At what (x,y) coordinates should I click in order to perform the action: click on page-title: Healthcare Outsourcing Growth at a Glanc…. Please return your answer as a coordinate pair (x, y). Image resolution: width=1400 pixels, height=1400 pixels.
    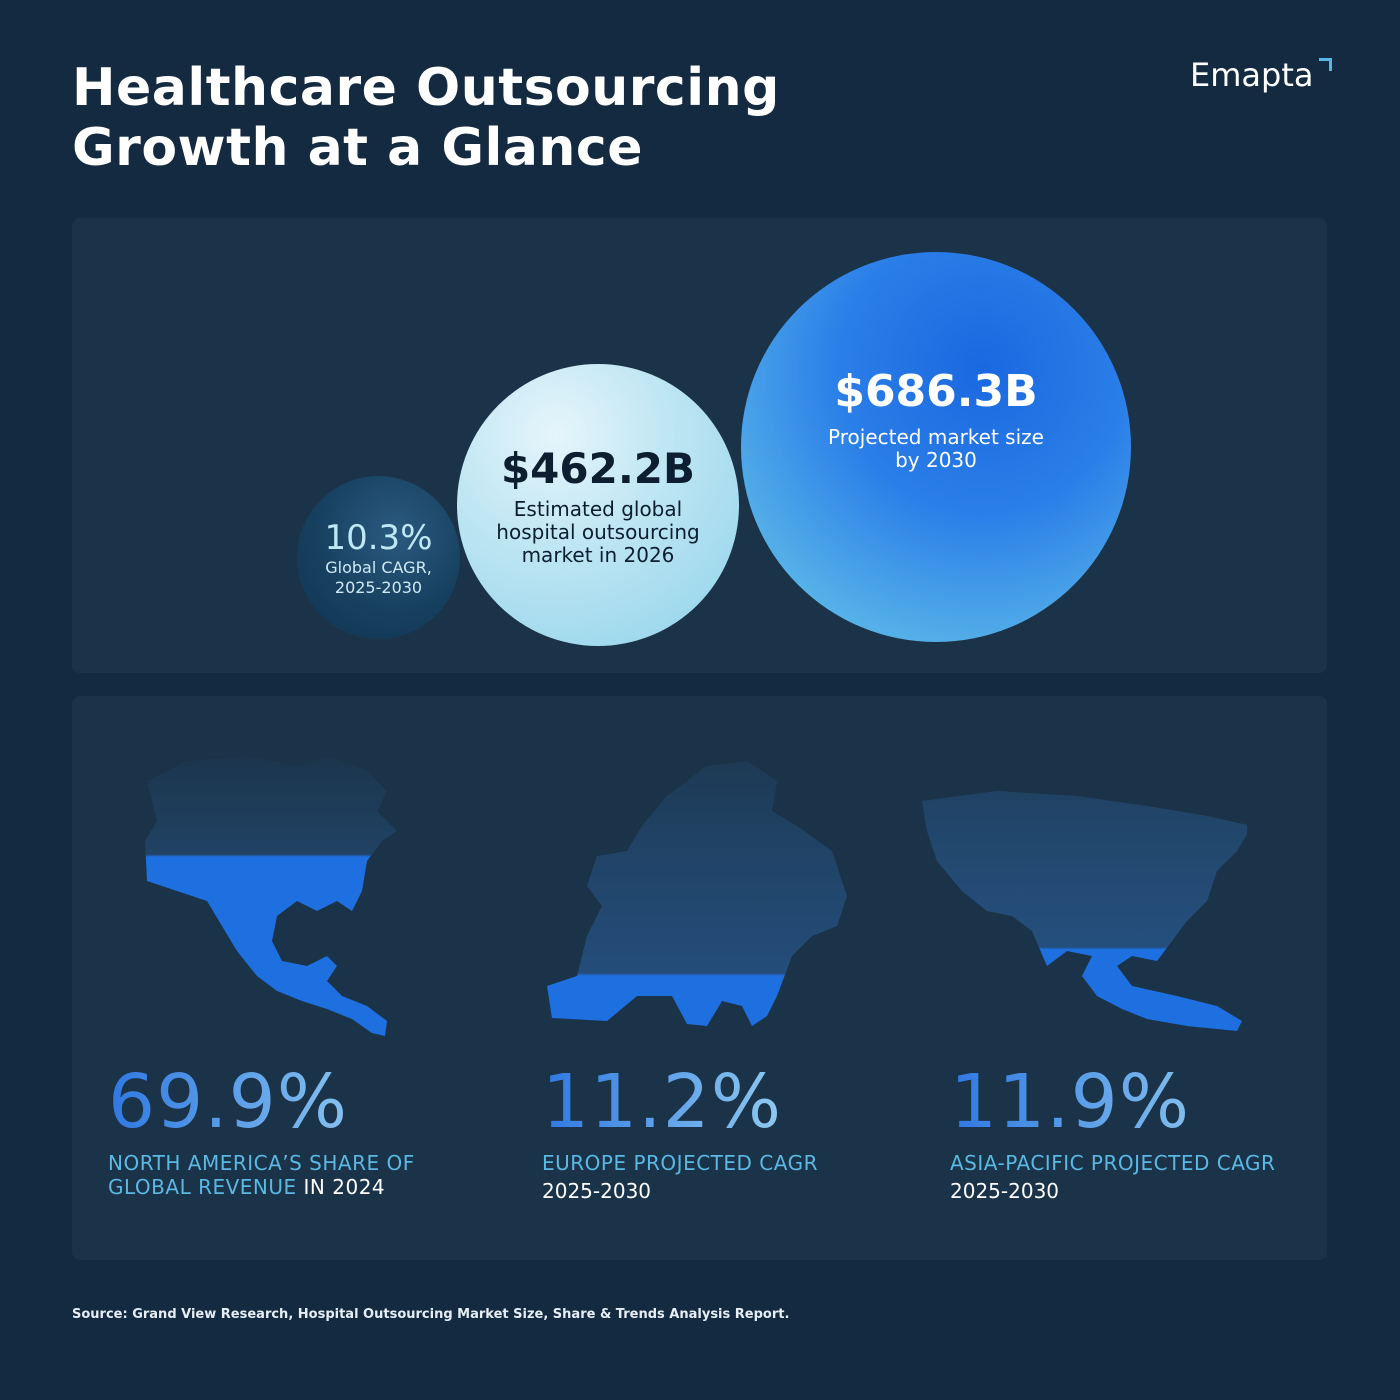
    Looking at the image, I should click on (426, 118).